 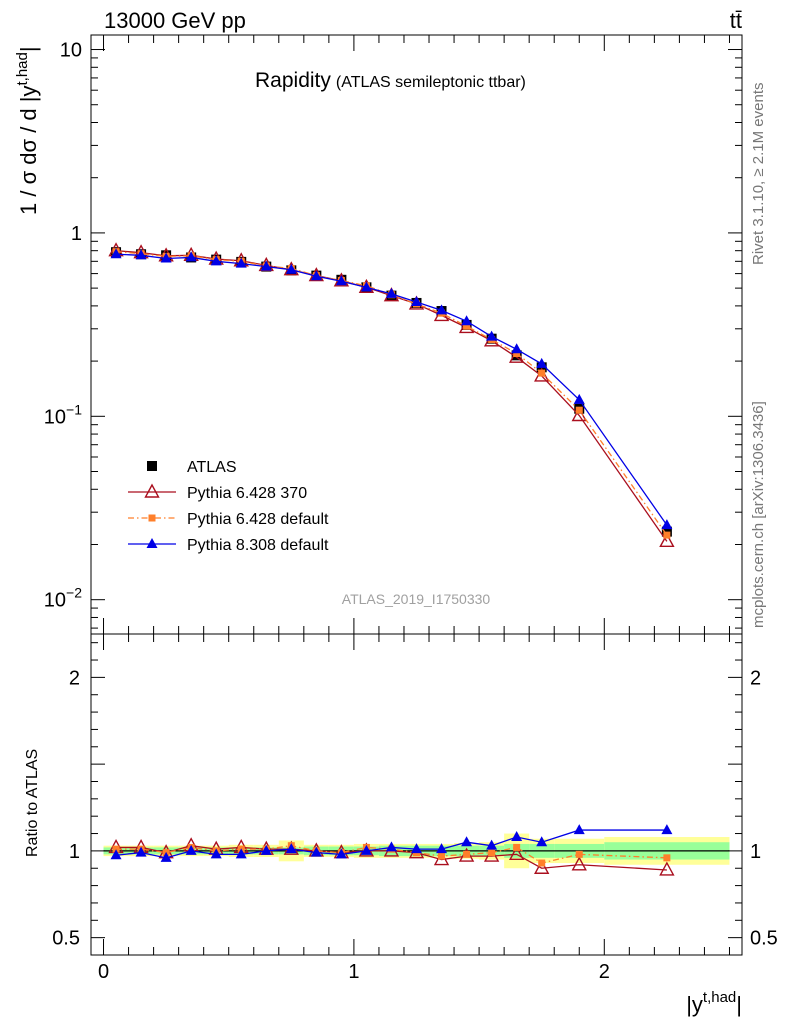 What do you see at coordinates (416, 599) in the screenshot?
I see `watermark: ATLAS_2019_I1750330` at bounding box center [416, 599].